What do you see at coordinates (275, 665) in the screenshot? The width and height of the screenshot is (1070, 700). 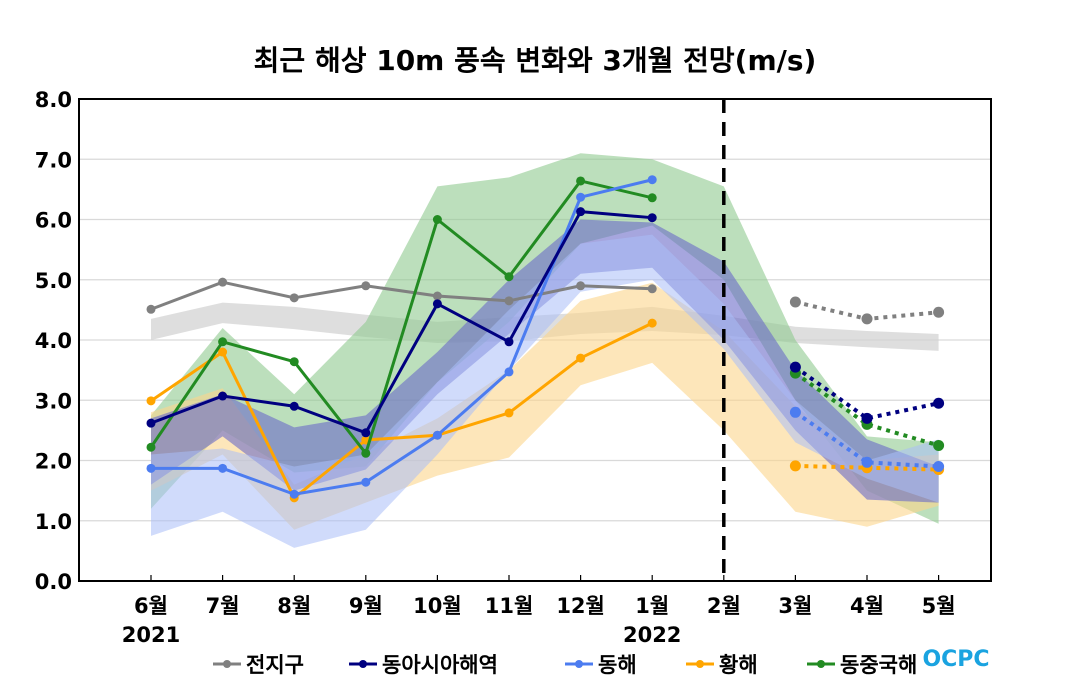 I see `legend-label: 전지구` at bounding box center [275, 665].